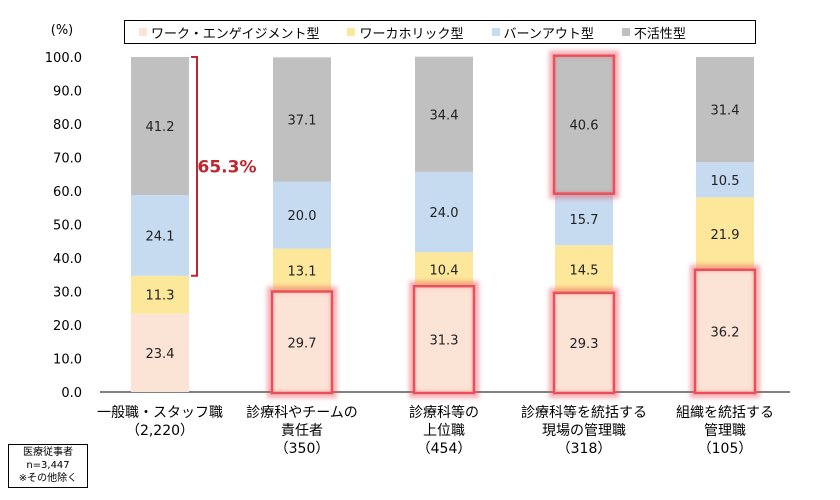  I want to click on note-line-1: 医療従事者, so click(48, 452).